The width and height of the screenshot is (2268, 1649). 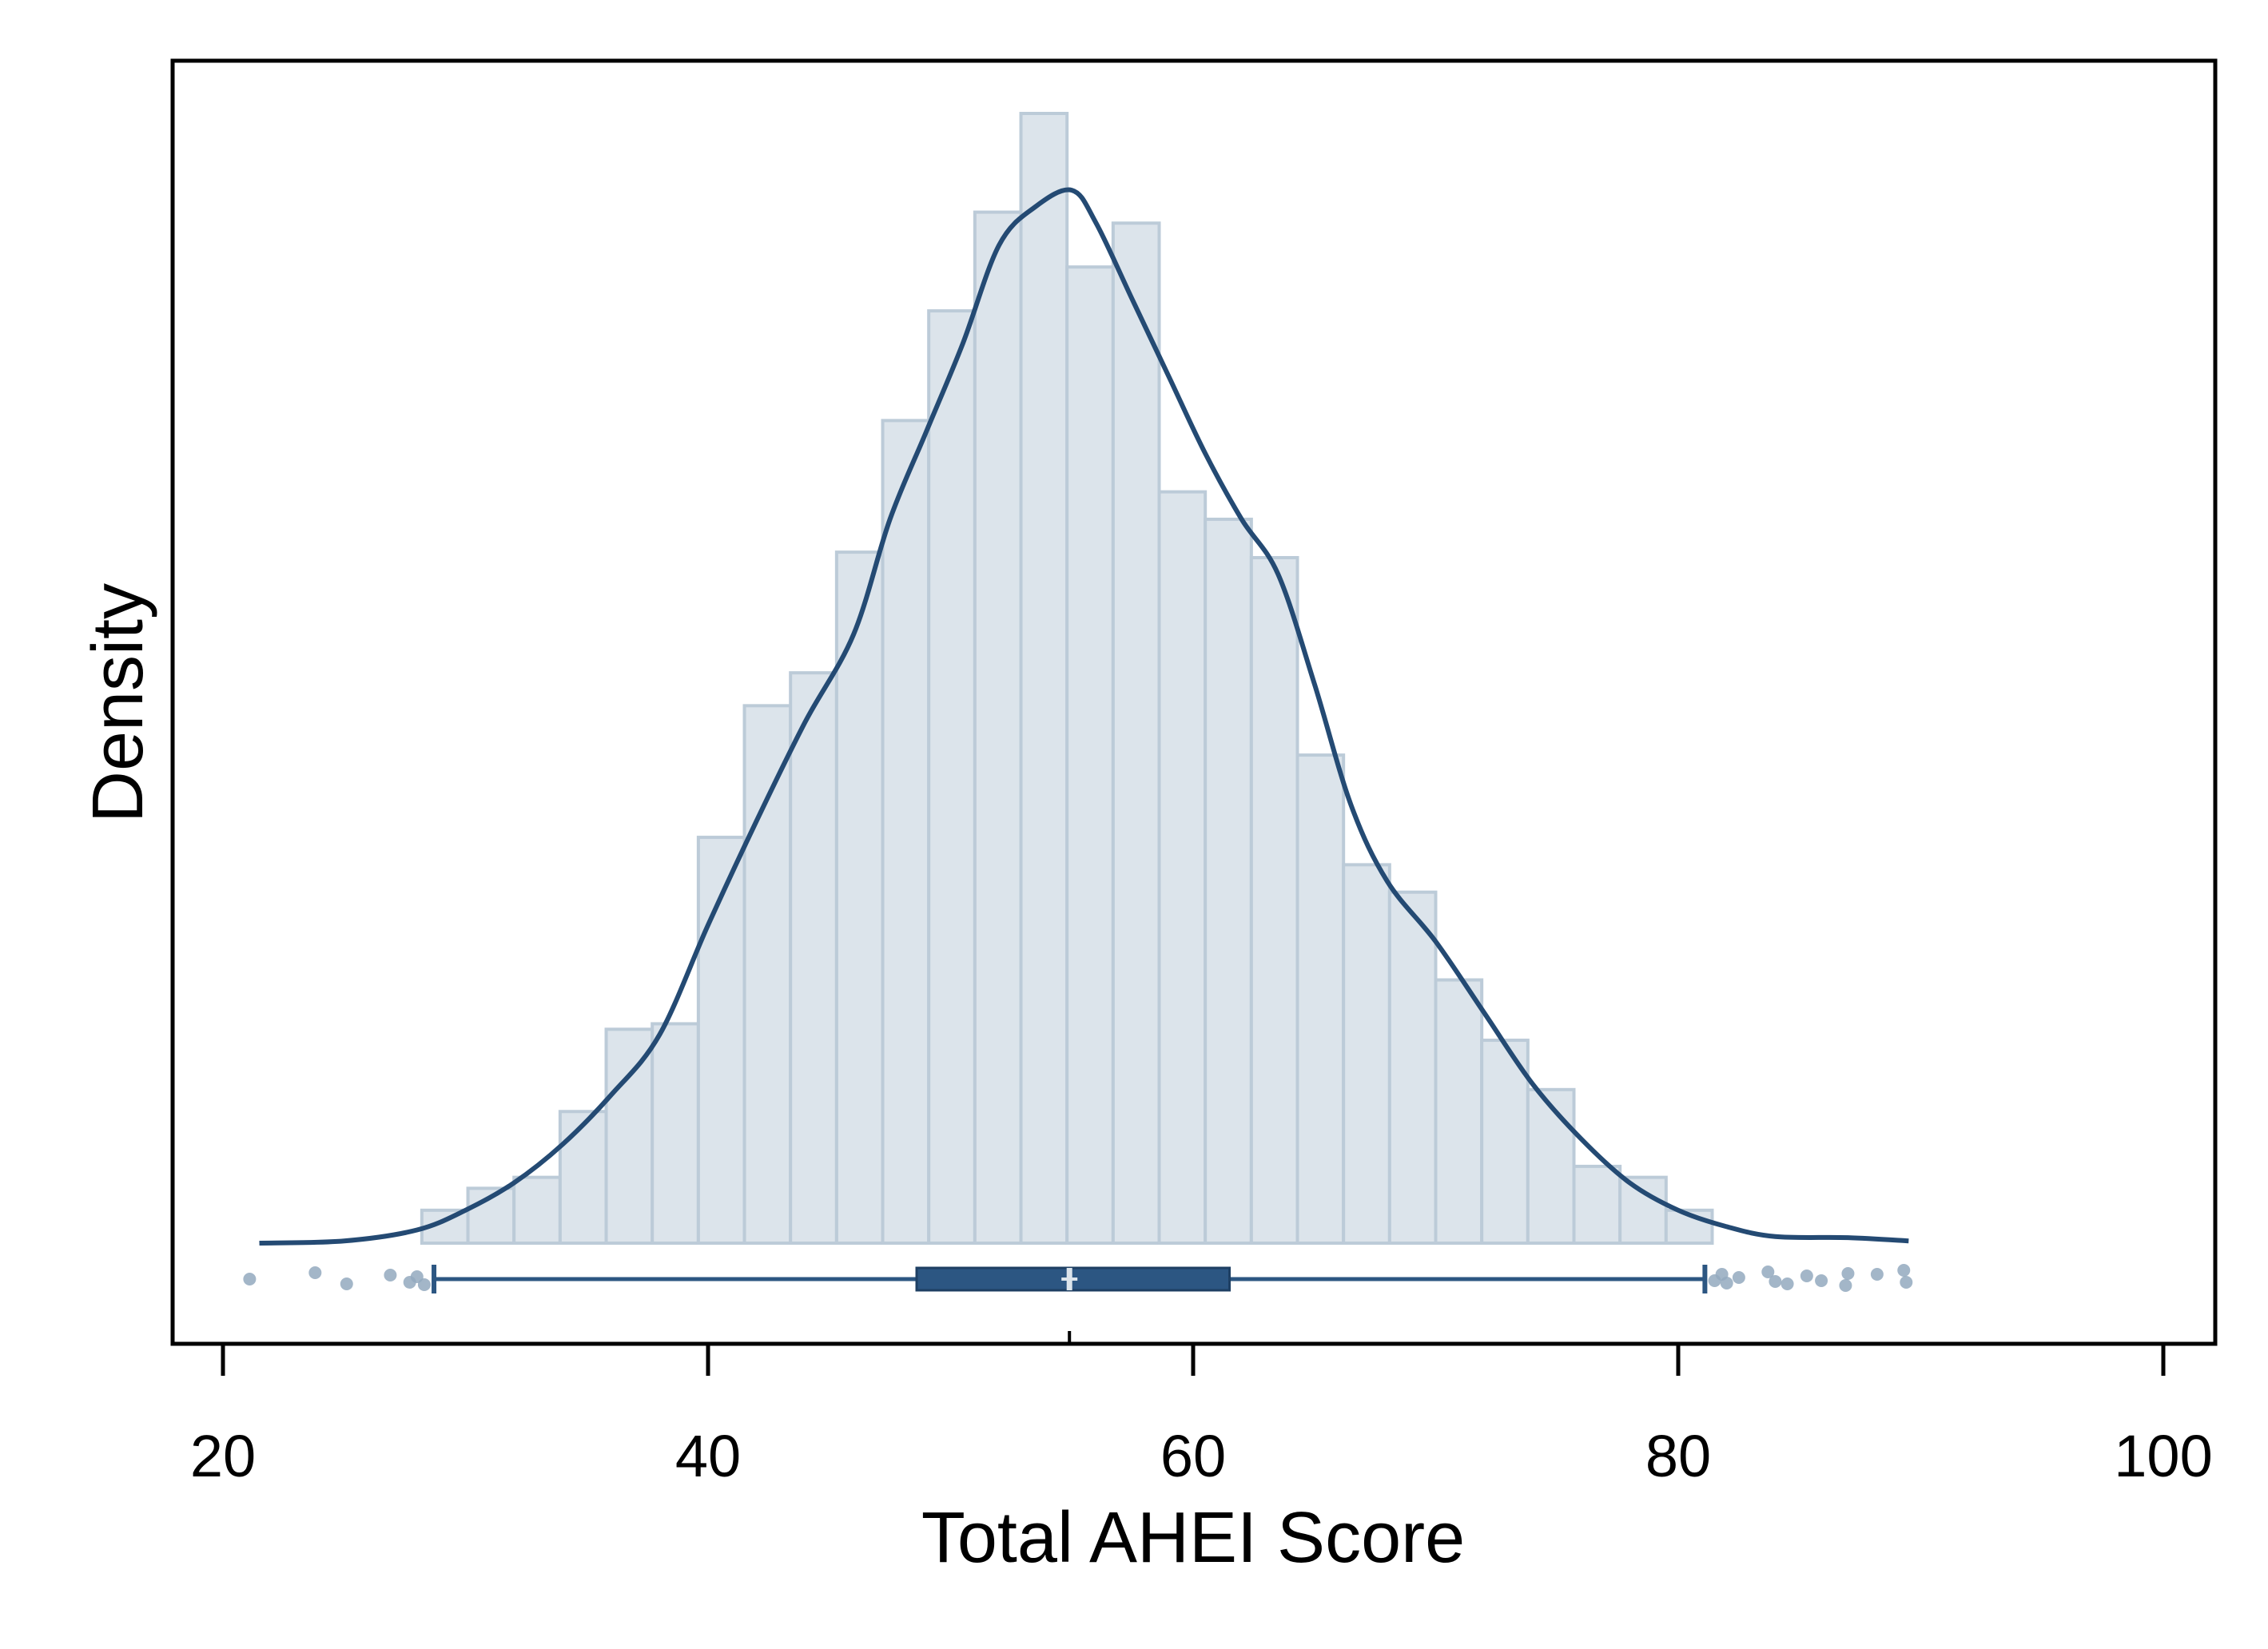 What do you see at coordinates (118, 703) in the screenshot?
I see `y-axis-title: Density` at bounding box center [118, 703].